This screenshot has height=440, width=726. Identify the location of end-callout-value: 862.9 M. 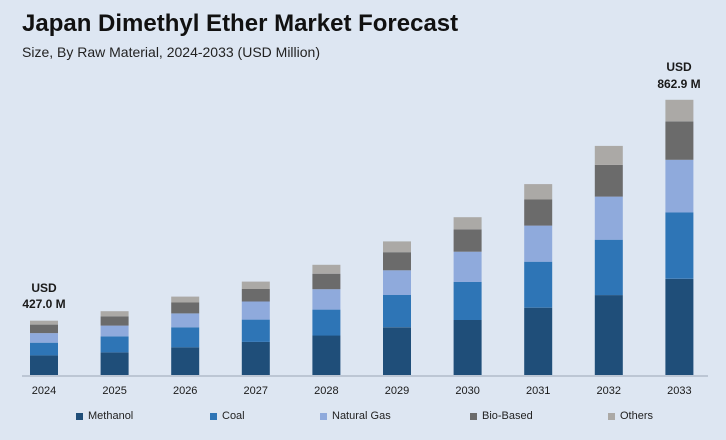
(678, 84).